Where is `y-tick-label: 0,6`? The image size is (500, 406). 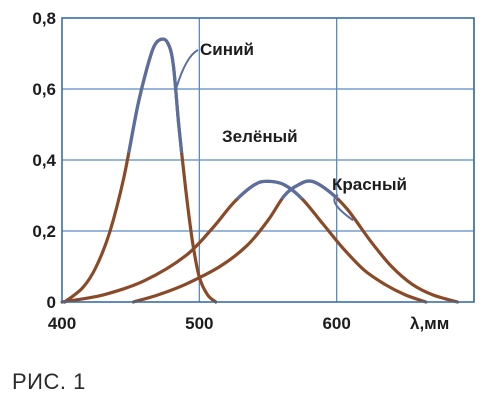 y-tick-label: 0,6 is located at coordinates (44, 89).